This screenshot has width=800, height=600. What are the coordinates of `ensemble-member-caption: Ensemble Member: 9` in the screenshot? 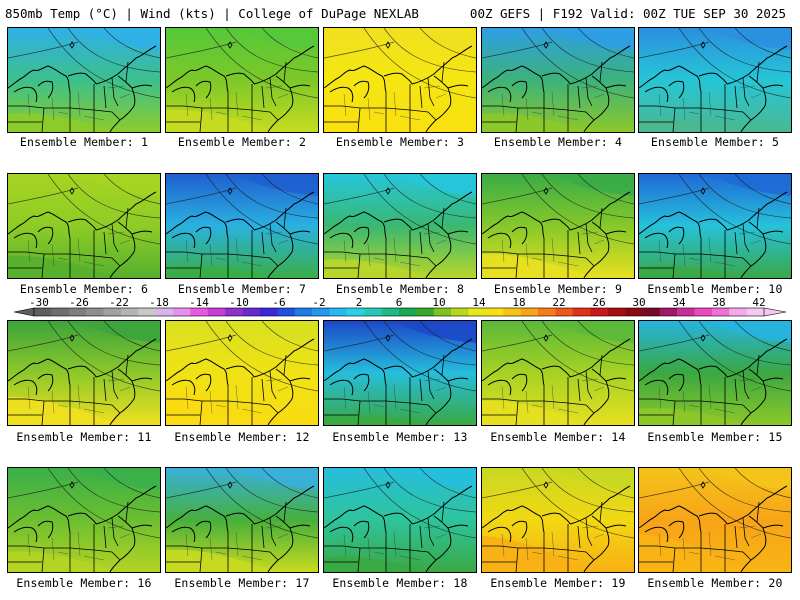 It's located at (558, 289).